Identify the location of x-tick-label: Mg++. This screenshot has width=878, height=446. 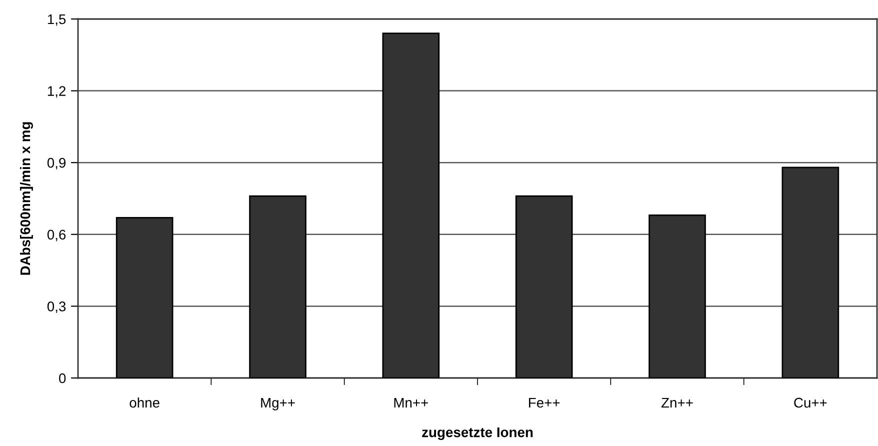
(278, 404).